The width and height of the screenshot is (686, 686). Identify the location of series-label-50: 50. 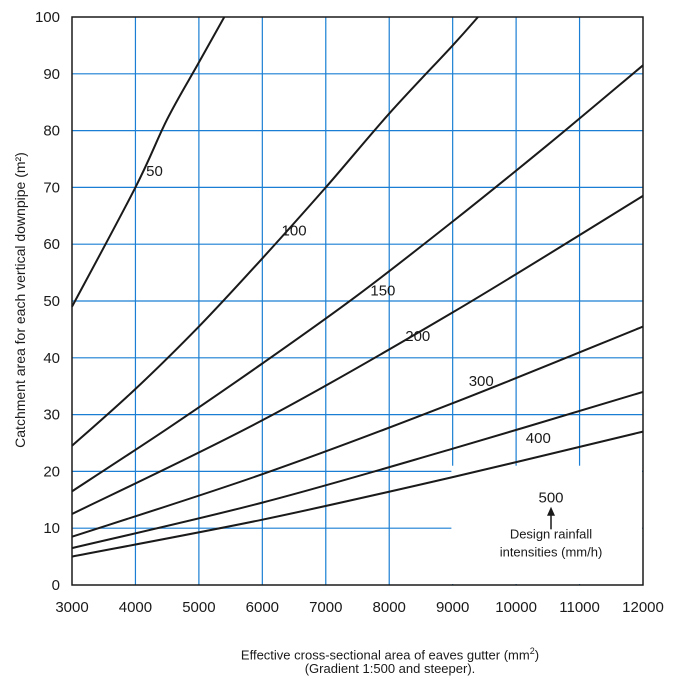
(154, 171).